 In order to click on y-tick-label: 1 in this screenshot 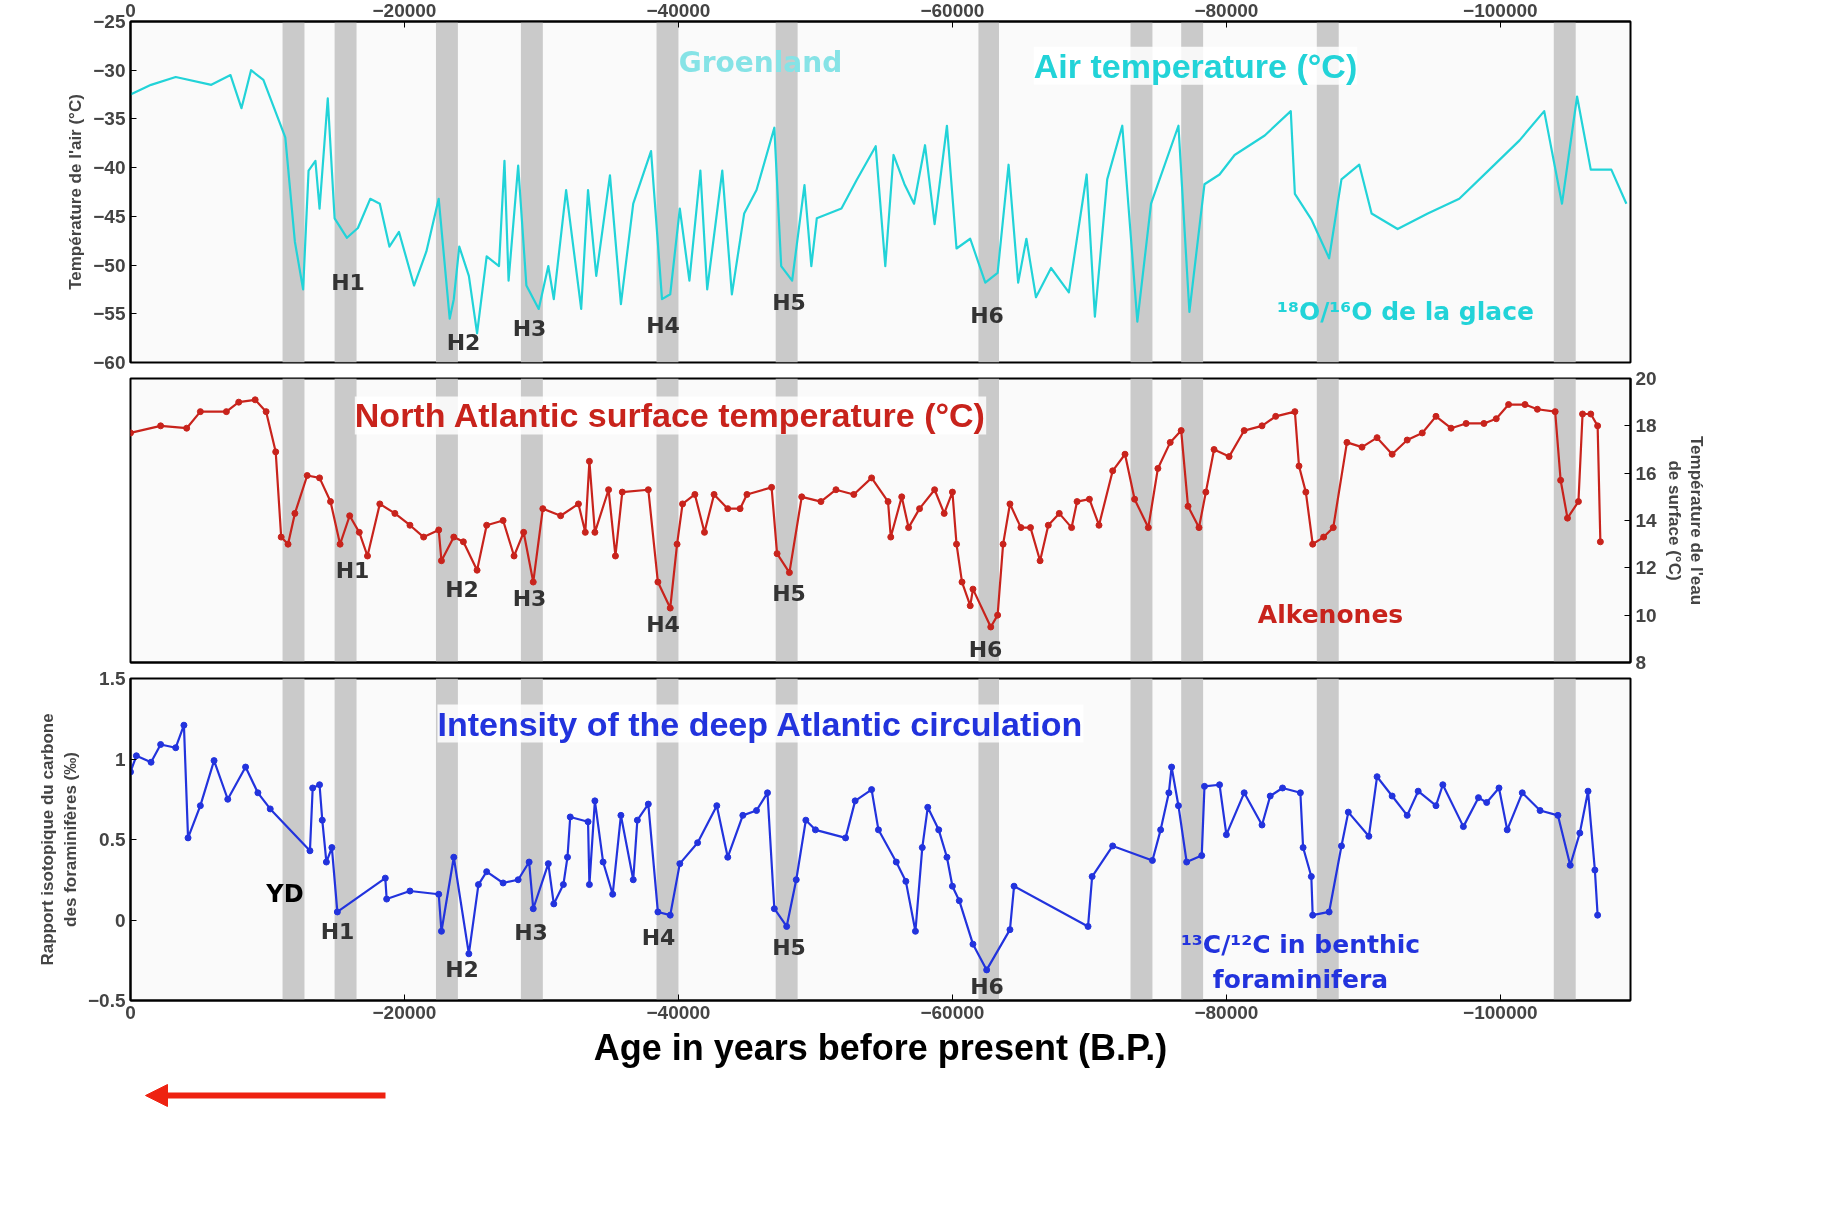, I will do `click(120, 759)`.